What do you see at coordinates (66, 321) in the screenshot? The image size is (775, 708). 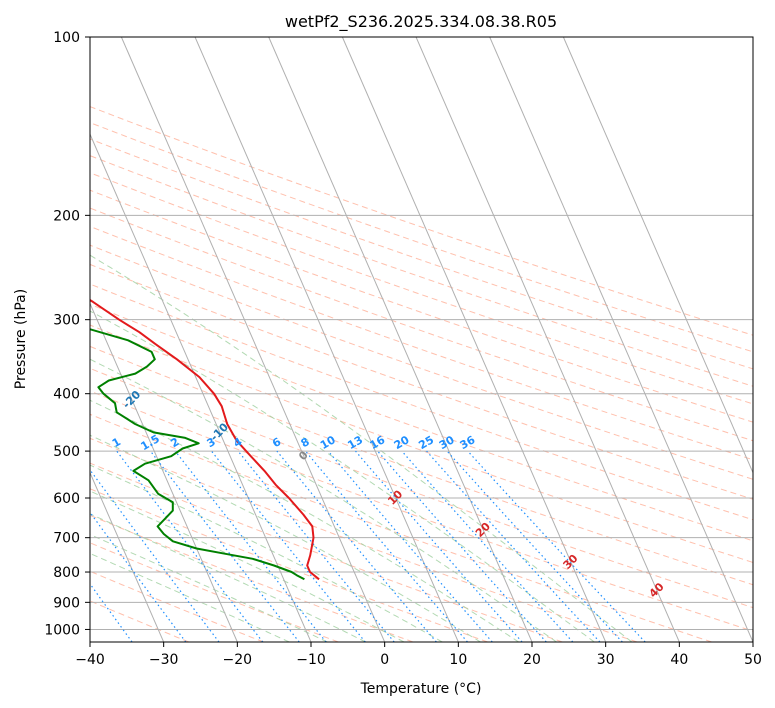 I see `y-tick-label: 300` at bounding box center [66, 321].